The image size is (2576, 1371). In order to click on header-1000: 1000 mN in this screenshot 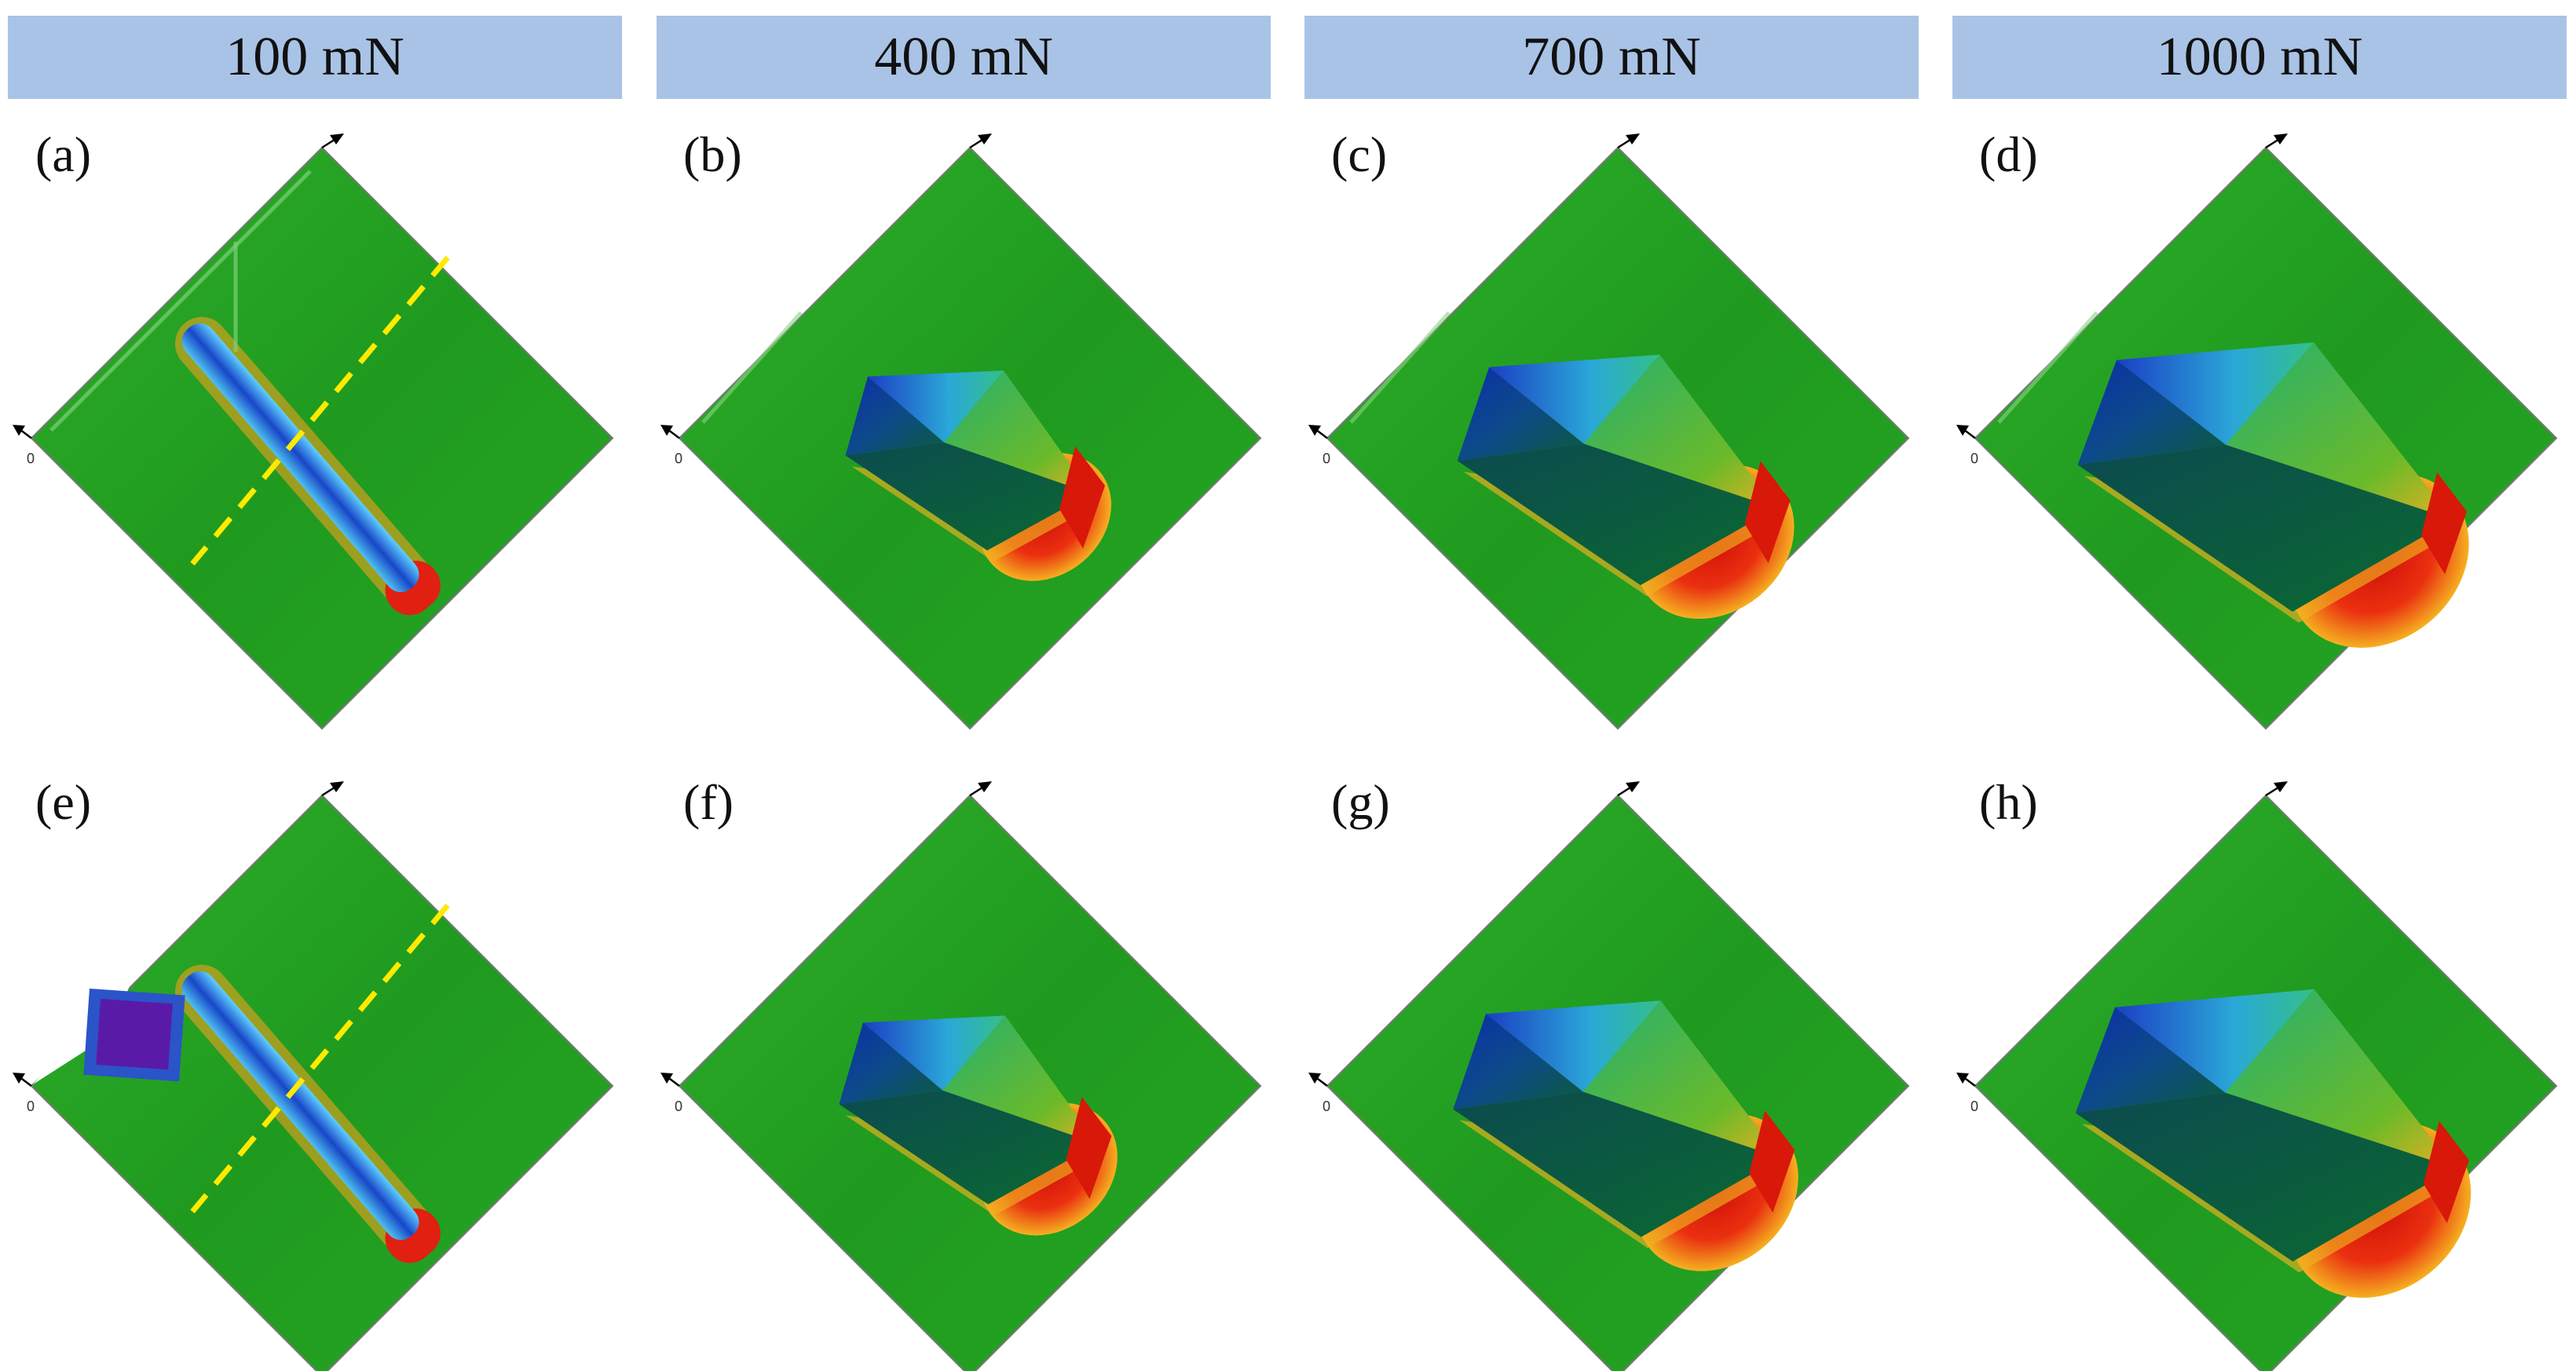, I will do `click(2259, 57)`.